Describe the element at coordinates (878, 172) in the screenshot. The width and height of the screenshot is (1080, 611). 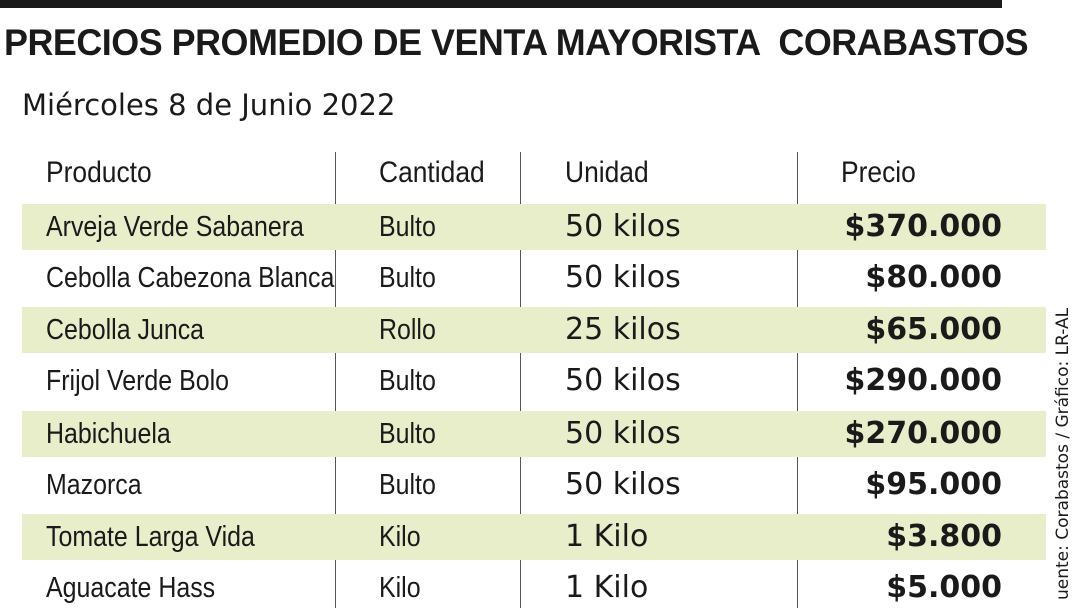
I see `header-precio: Precio` at that location.